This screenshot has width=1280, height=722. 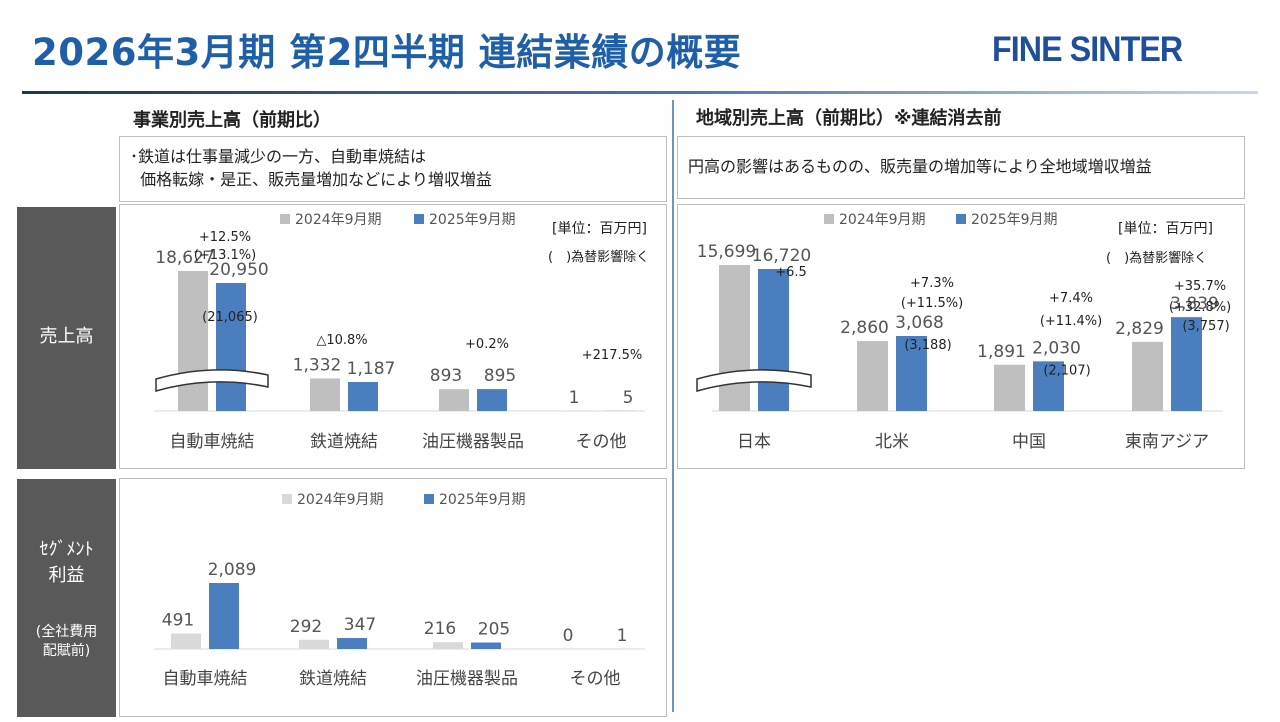 I want to click on business-note-line2: 価格転嫁・是正、販売量増加などにより増収増益, so click(x=311, y=179).